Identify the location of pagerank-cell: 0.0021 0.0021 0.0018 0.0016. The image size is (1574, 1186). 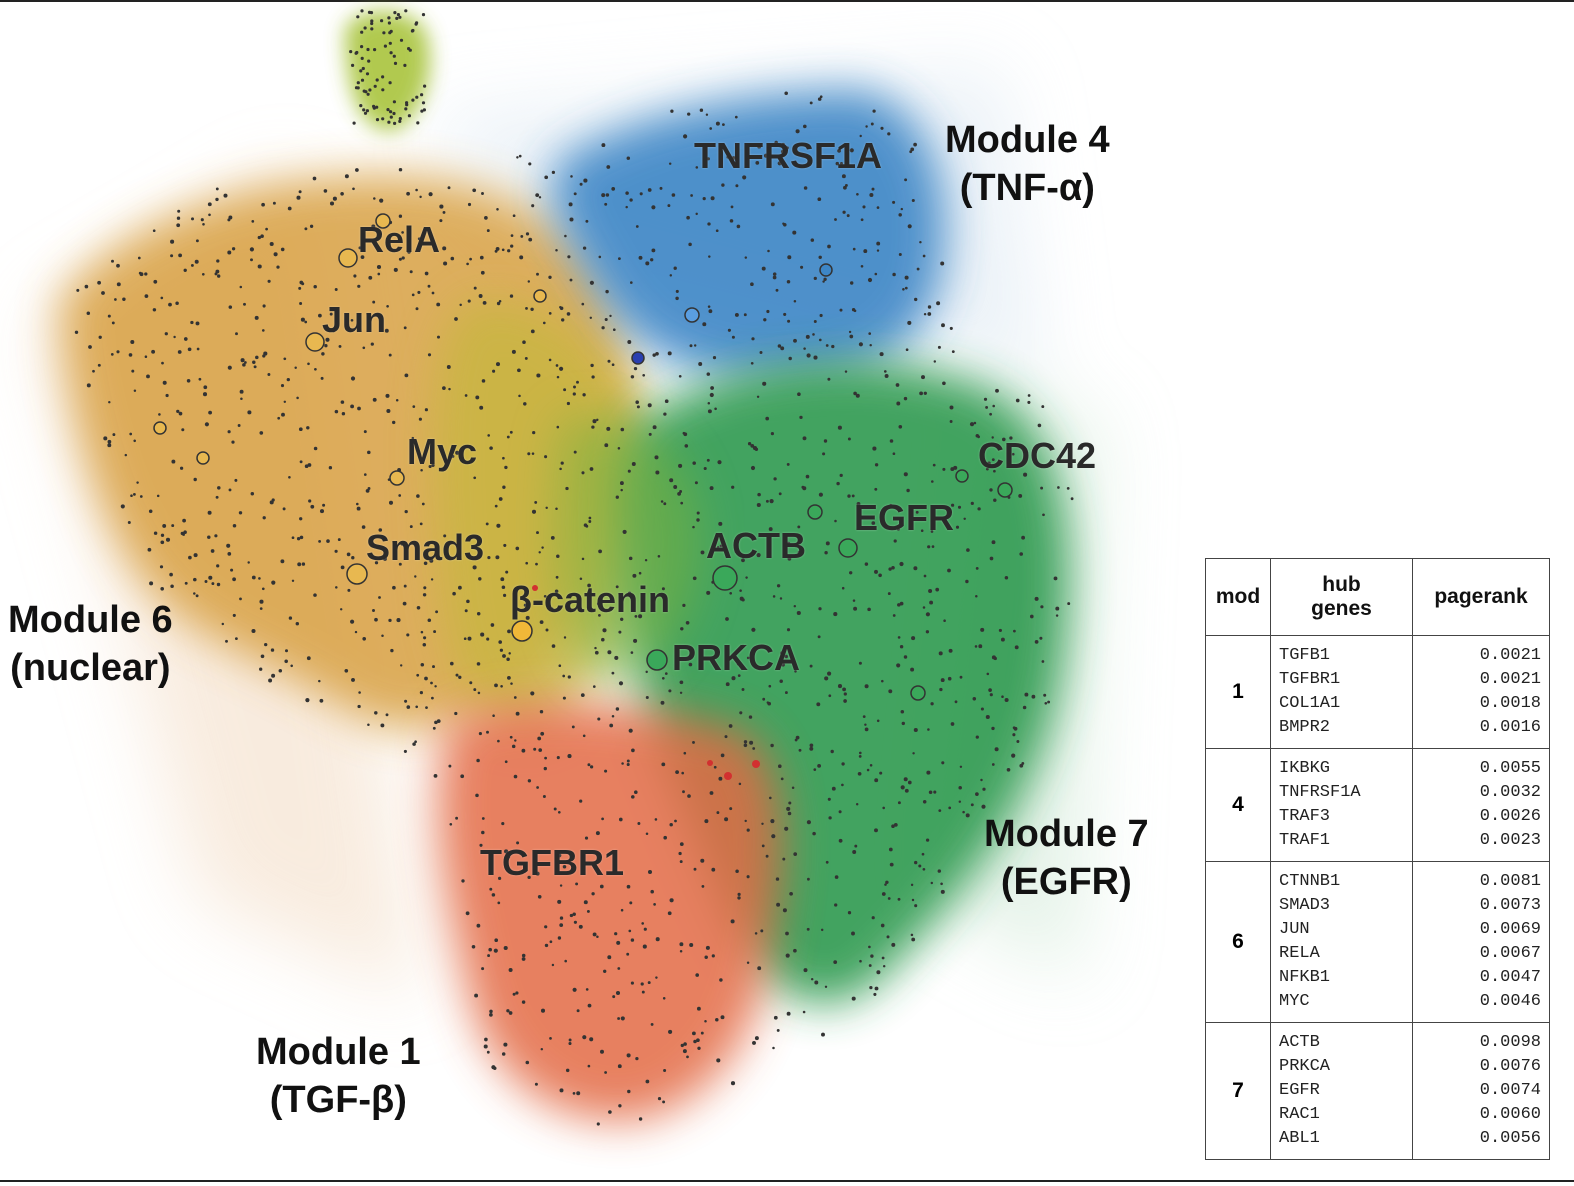
(1481, 692).